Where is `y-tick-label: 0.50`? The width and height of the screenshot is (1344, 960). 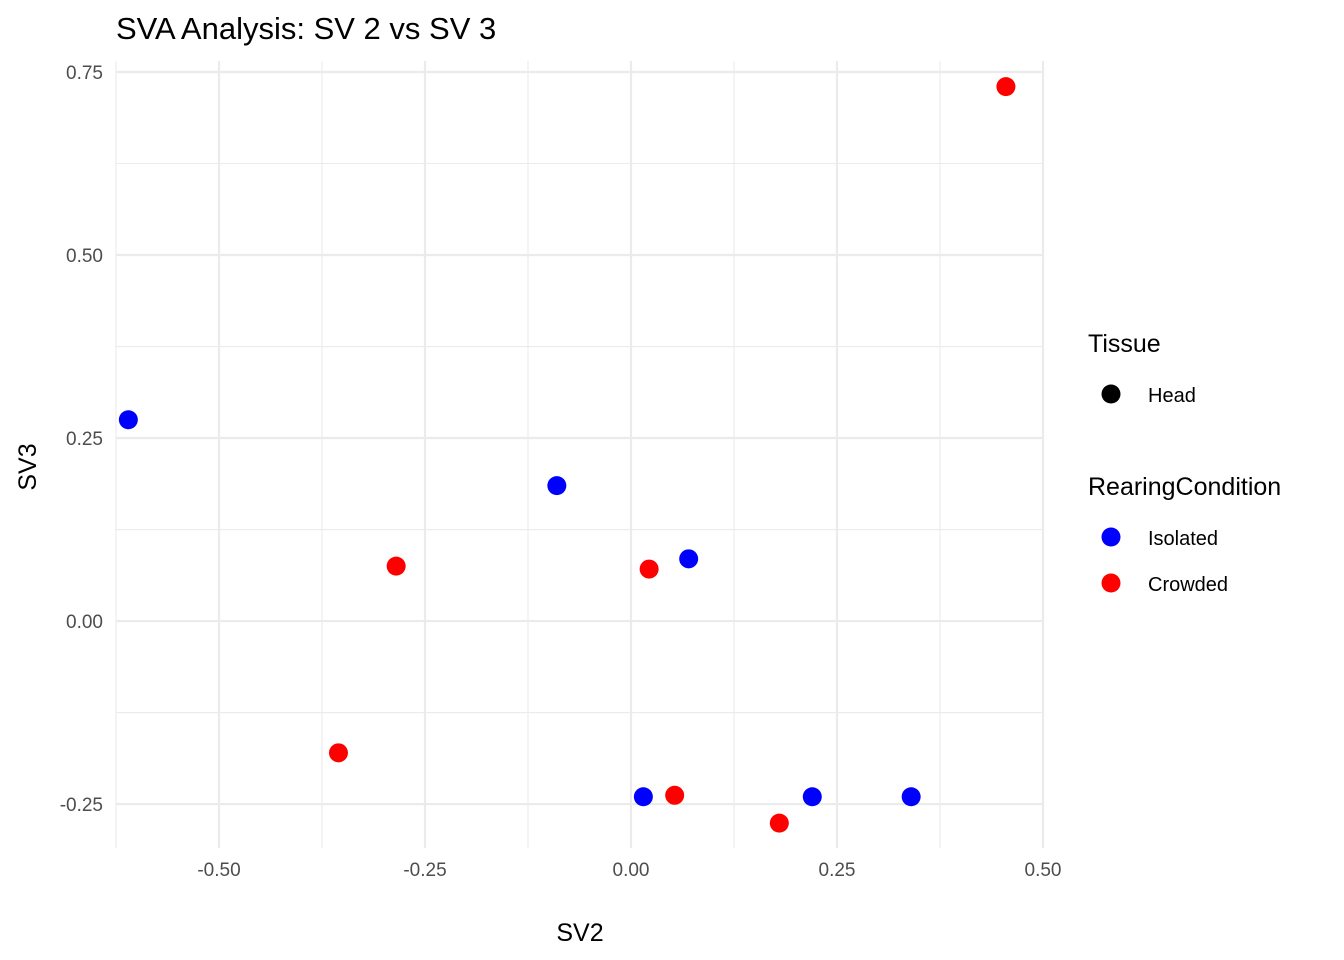 y-tick-label: 0.50 is located at coordinates (84, 256).